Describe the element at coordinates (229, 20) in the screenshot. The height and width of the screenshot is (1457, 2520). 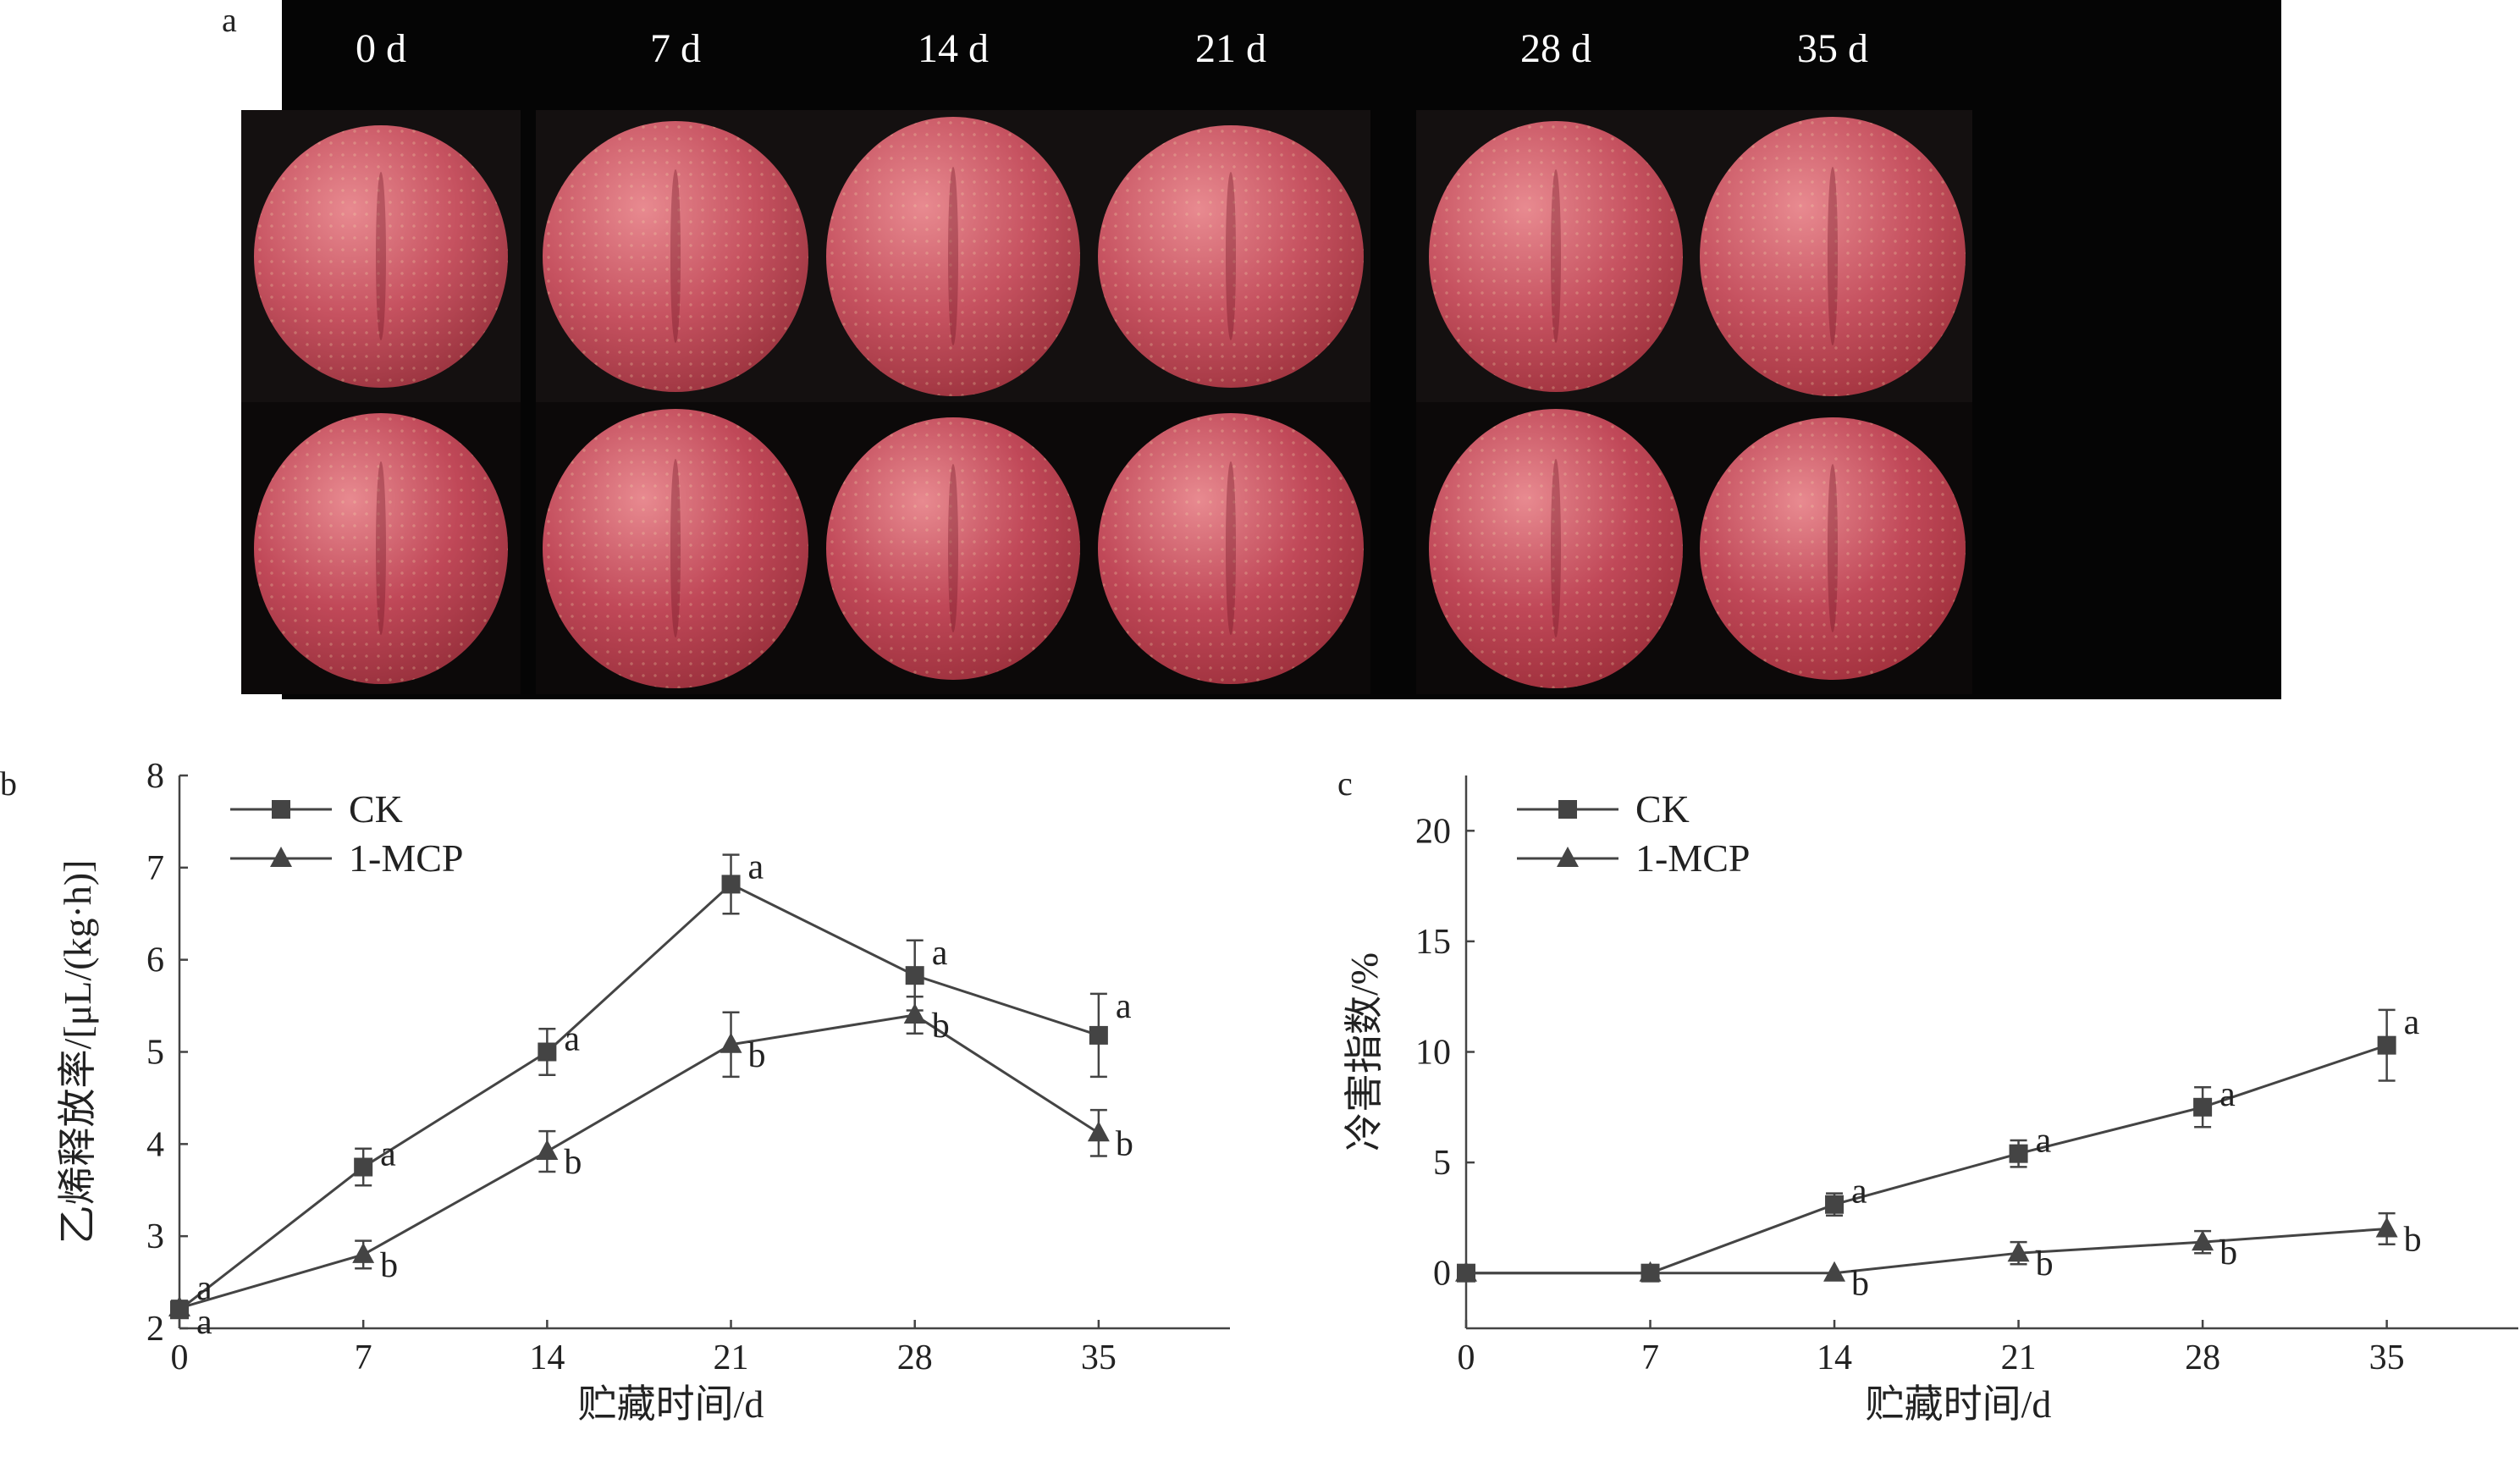
I see `panel-a-letter: a` at that location.